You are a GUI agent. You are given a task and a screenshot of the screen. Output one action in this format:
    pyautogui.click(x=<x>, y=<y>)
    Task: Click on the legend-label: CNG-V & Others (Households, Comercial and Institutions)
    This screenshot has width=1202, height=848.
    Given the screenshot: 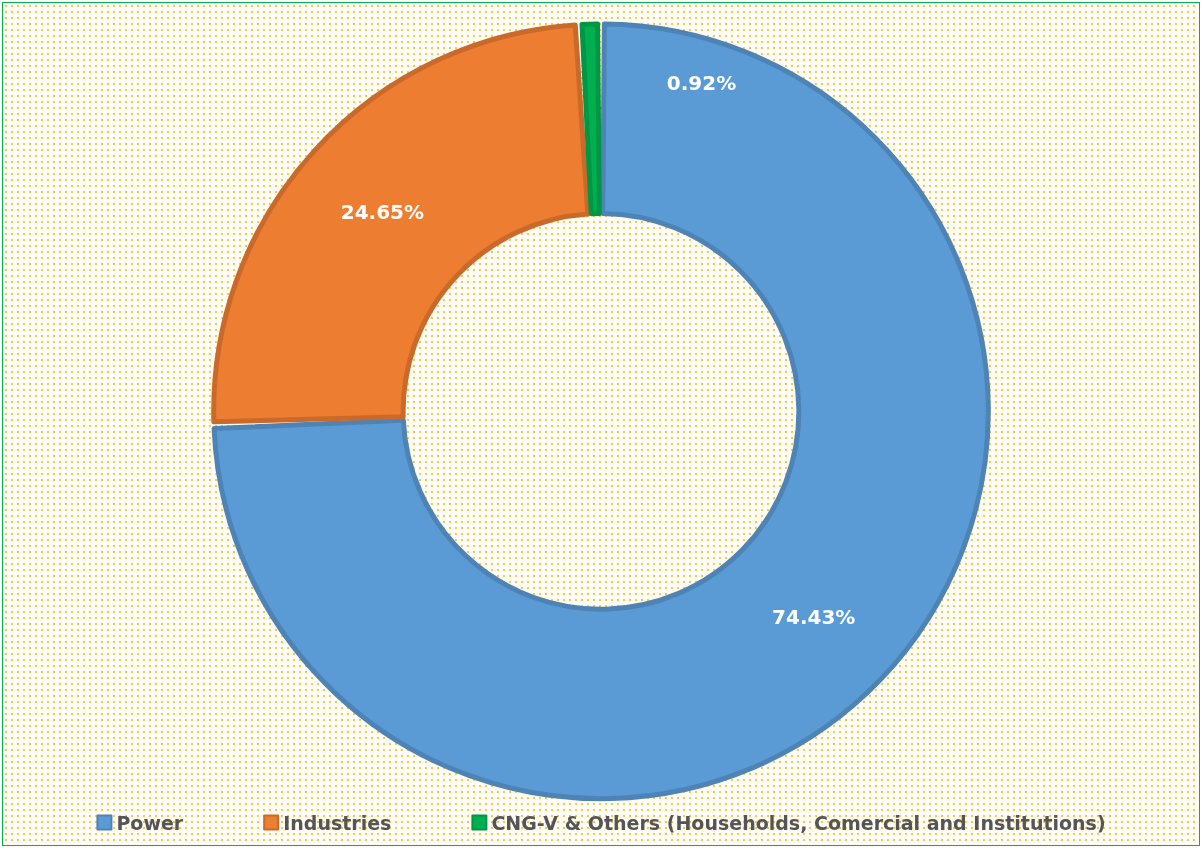 What is the action you would take?
    pyautogui.click(x=798, y=822)
    